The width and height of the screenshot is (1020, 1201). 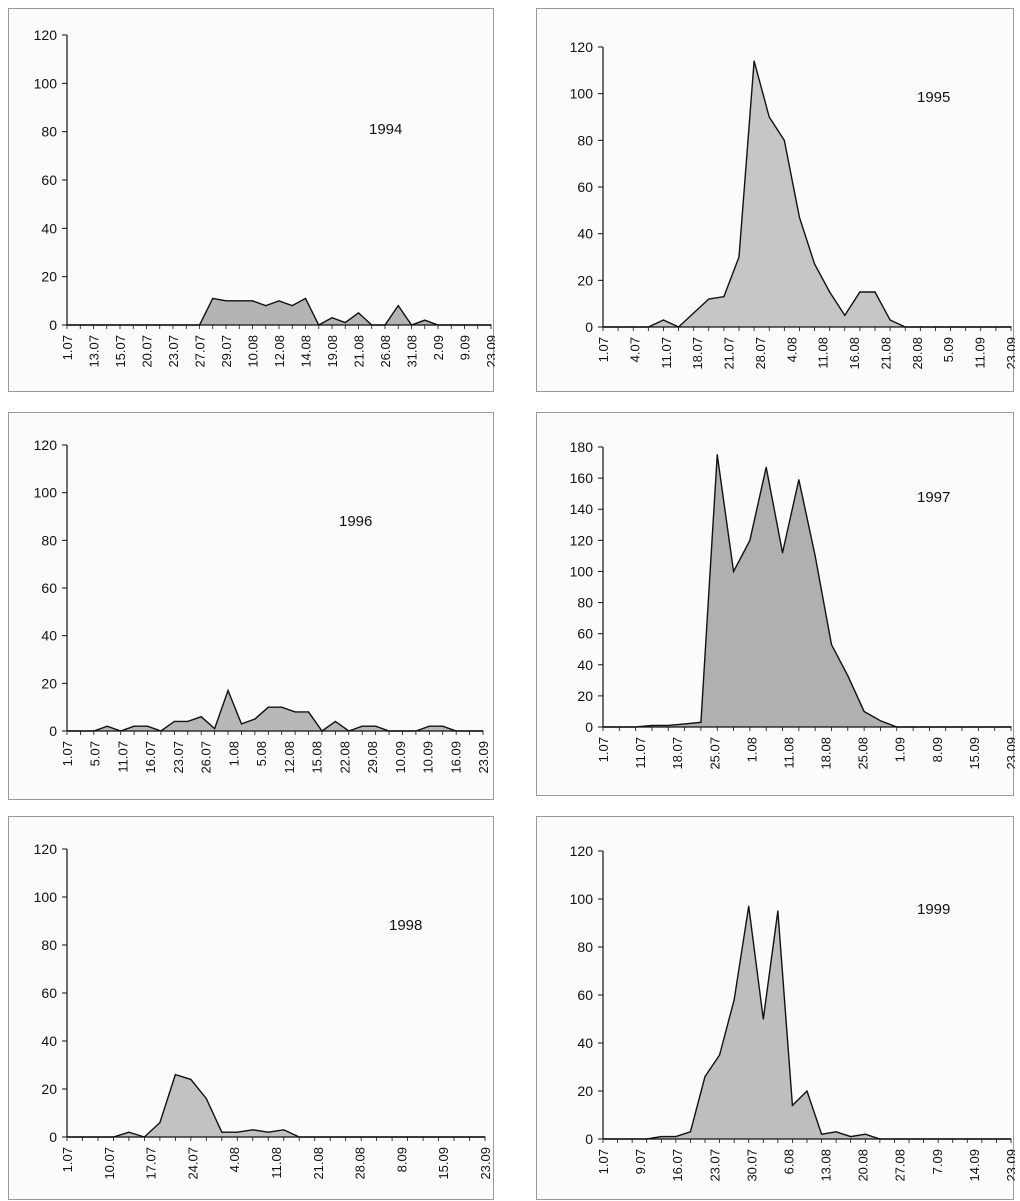 What do you see at coordinates (385, 351) in the screenshot?
I see `x-tick-label: 26.08` at bounding box center [385, 351].